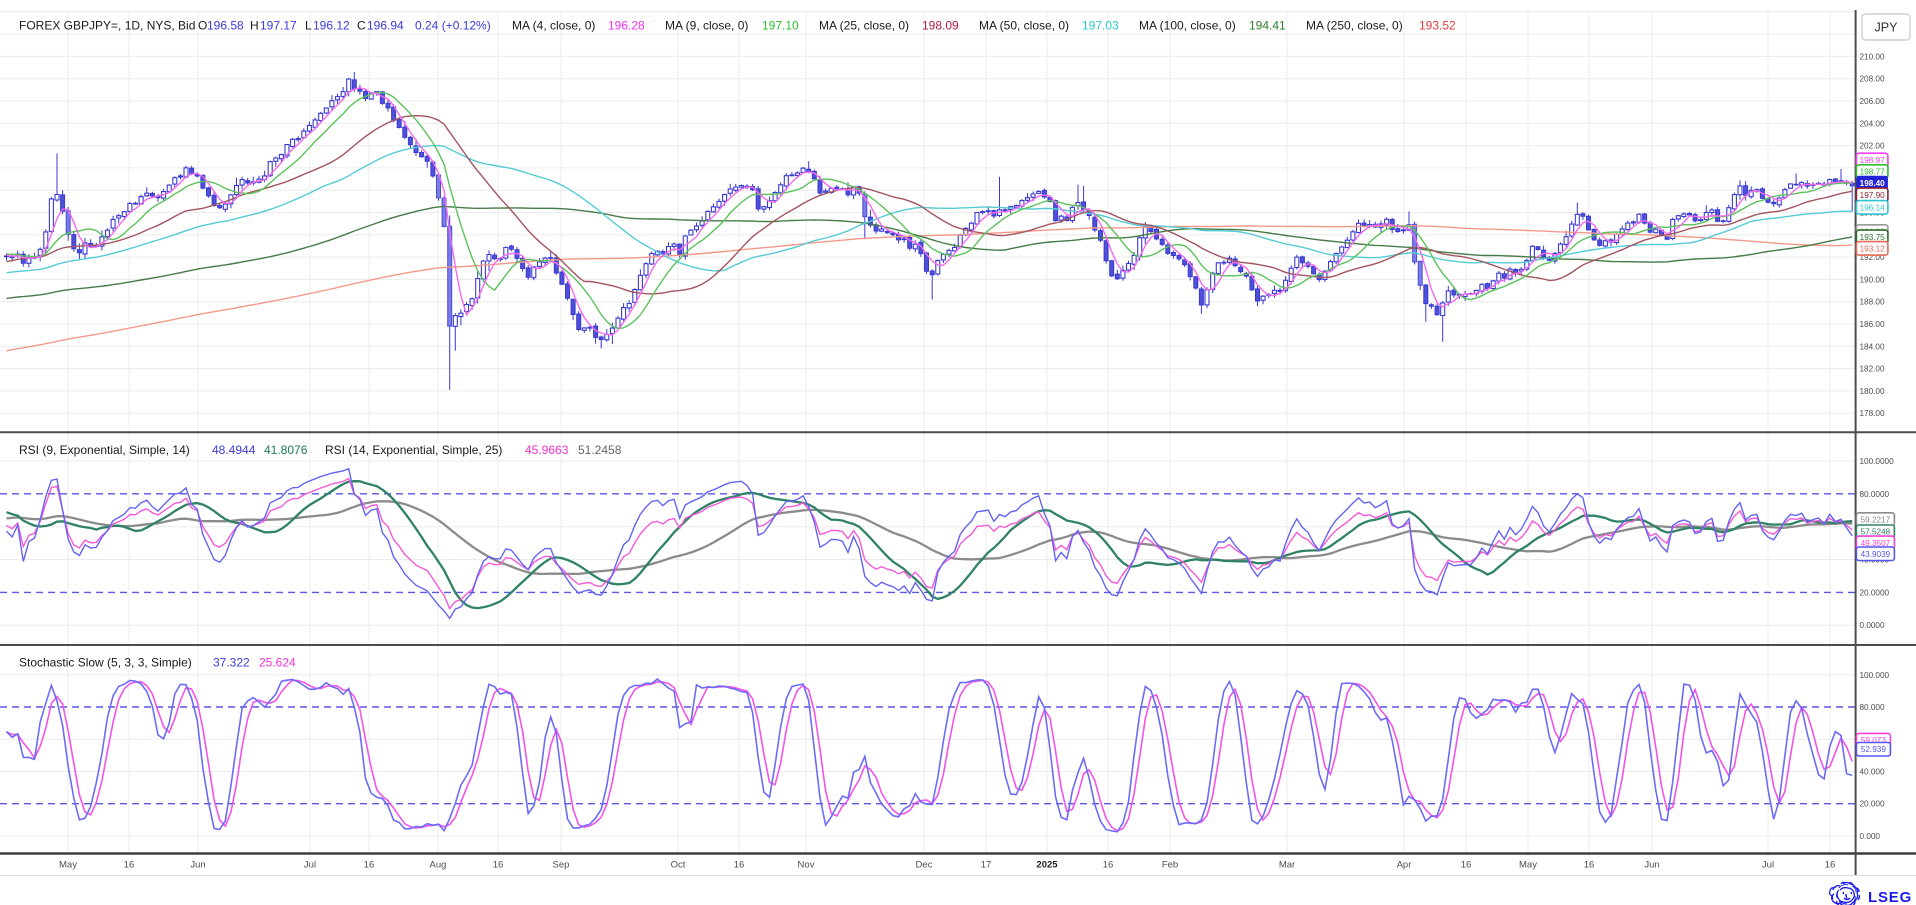 The width and height of the screenshot is (1916, 905). Describe the element at coordinates (1872, 707) in the screenshot. I see `svg-text: 80.000` at that location.